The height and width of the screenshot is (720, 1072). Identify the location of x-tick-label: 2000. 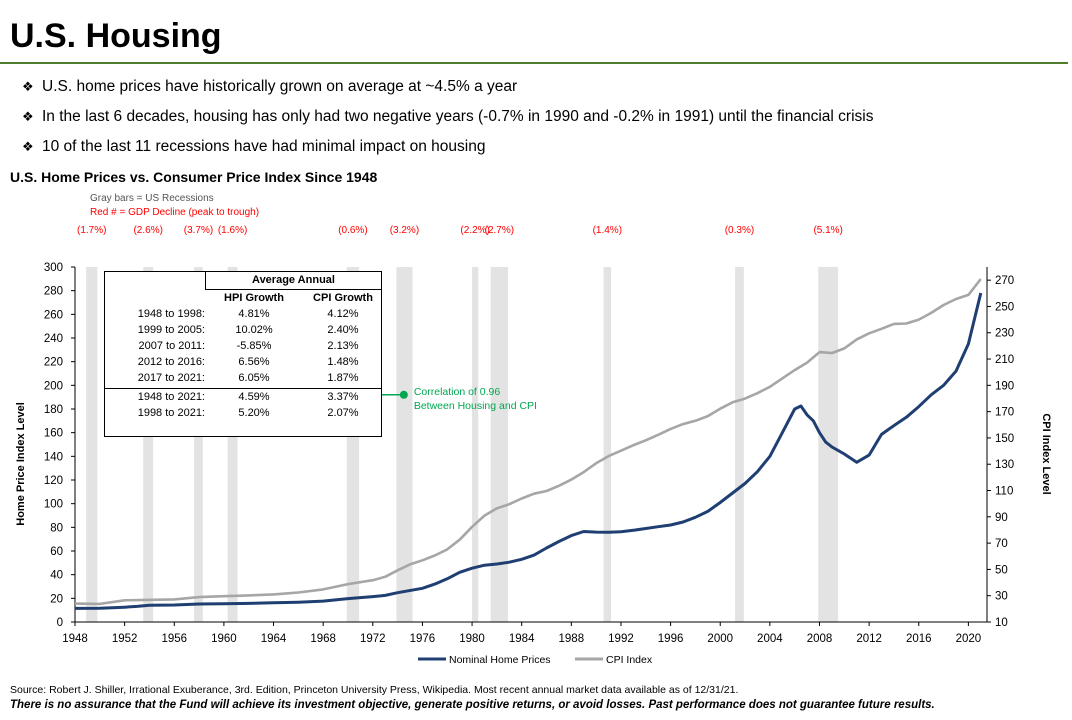
(720, 639).